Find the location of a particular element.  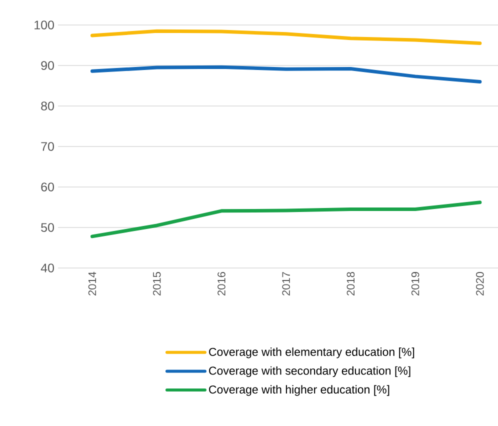

x-tick-label: 2016 is located at coordinates (222, 284).